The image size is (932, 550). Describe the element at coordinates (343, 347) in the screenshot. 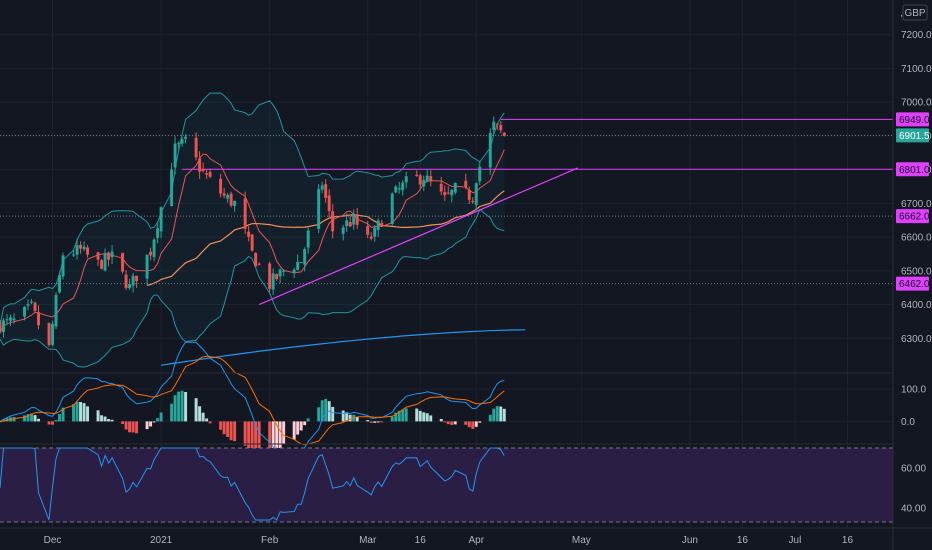

I see `ma-long-line` at that location.